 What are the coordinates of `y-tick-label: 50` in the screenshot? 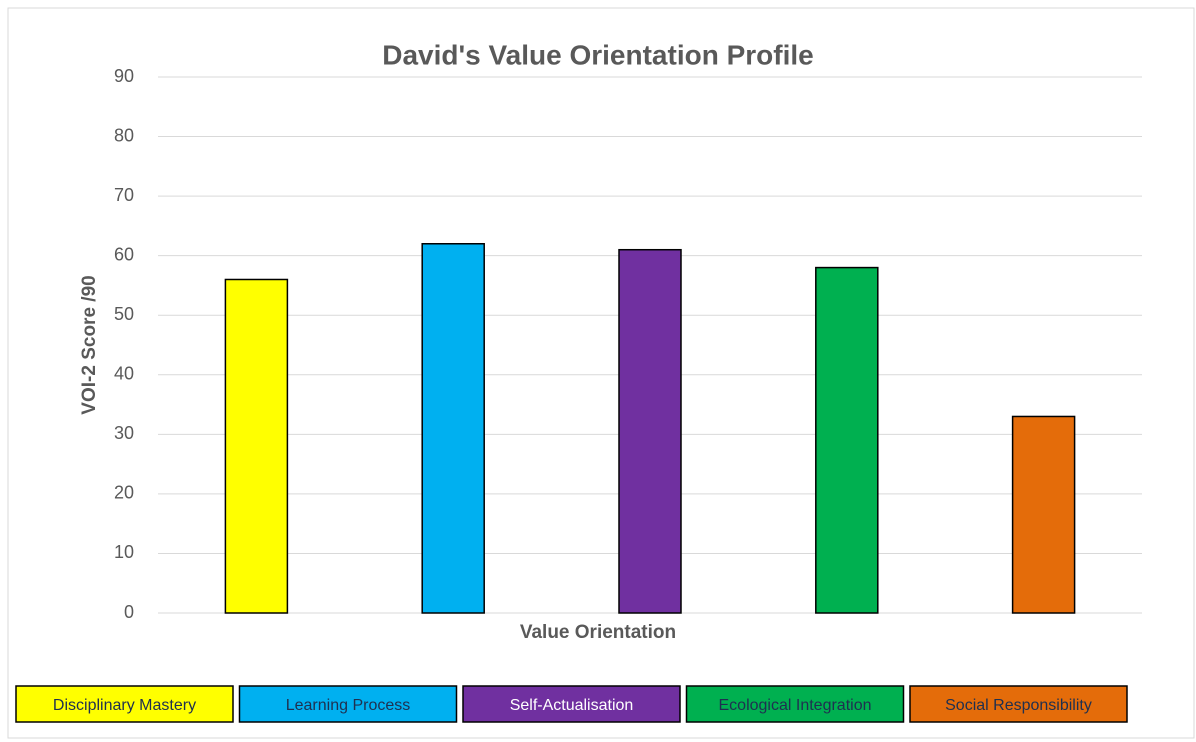 It's located at (124, 314).